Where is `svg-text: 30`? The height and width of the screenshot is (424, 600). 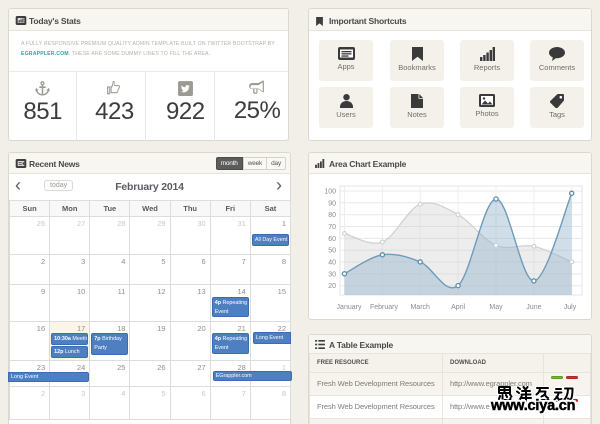
svg-text: 30 is located at coordinates (332, 274).